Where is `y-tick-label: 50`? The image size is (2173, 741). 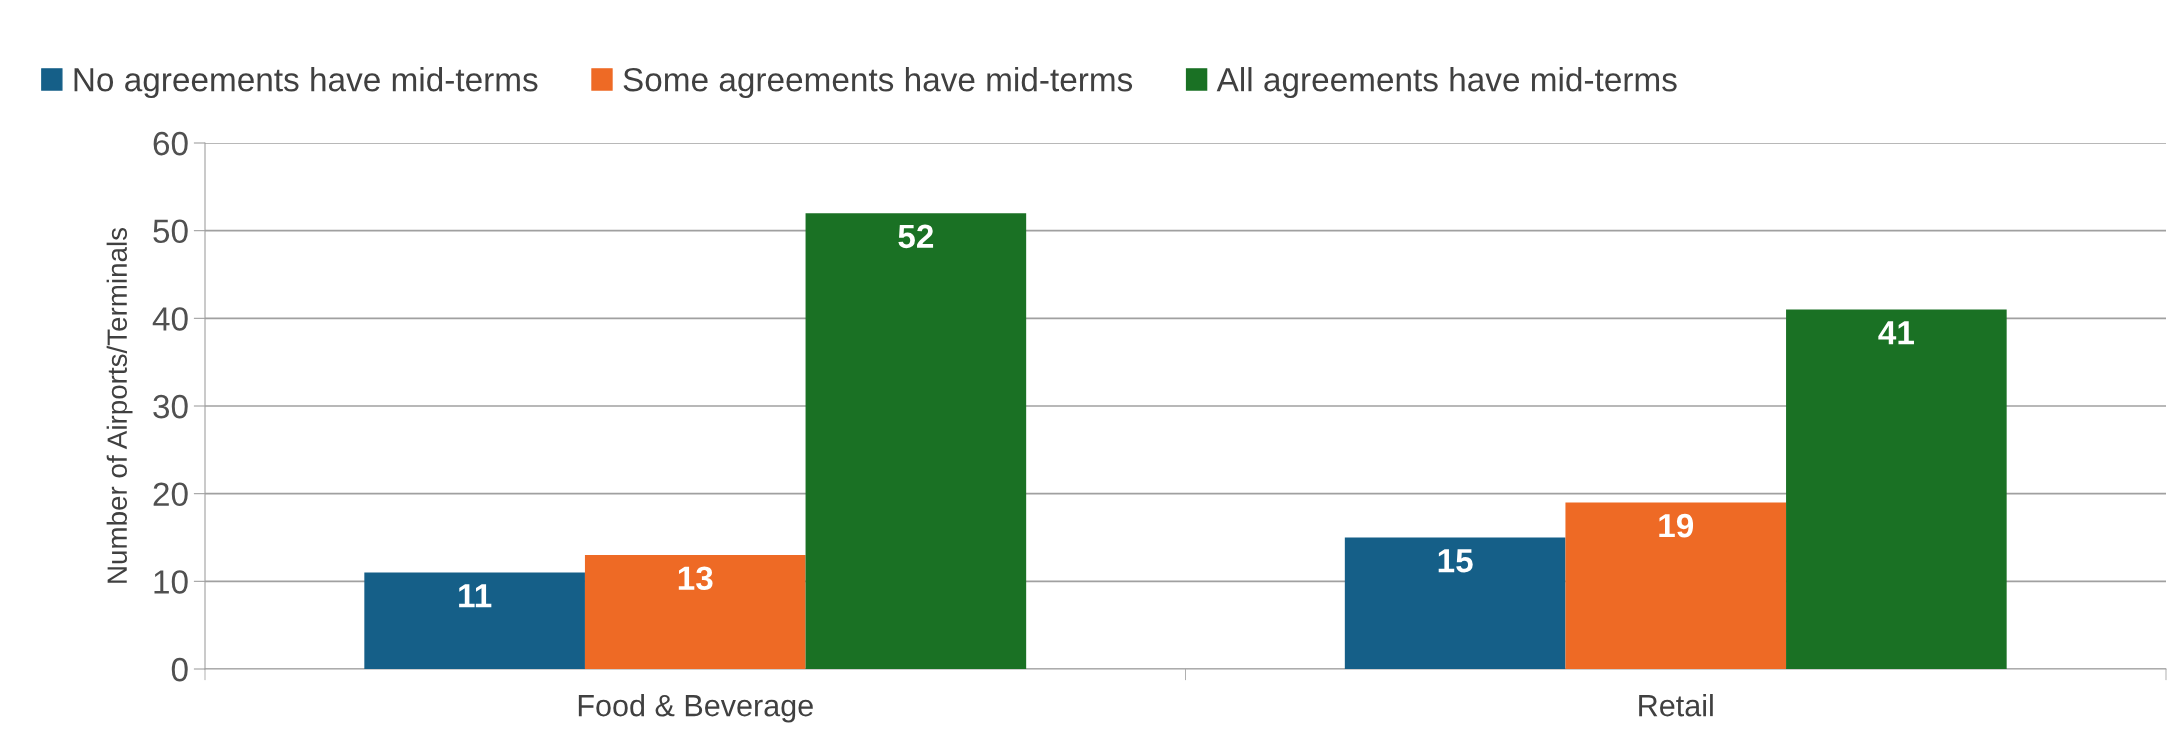 y-tick-label: 50 is located at coordinates (170, 231).